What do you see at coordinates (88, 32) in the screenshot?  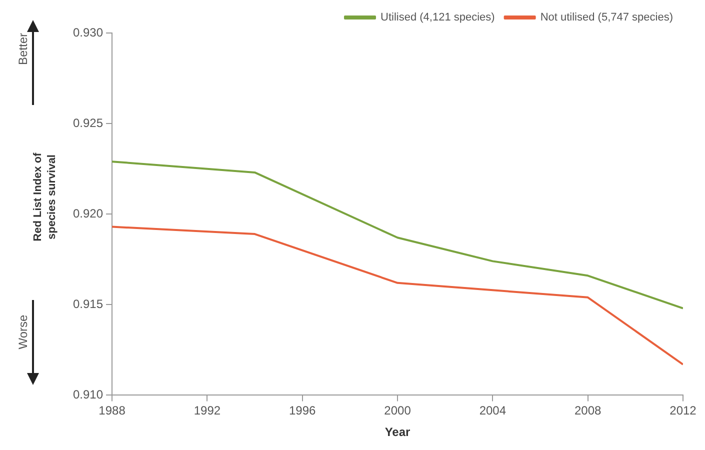 I see `y-tick-label: 0.930` at bounding box center [88, 32].